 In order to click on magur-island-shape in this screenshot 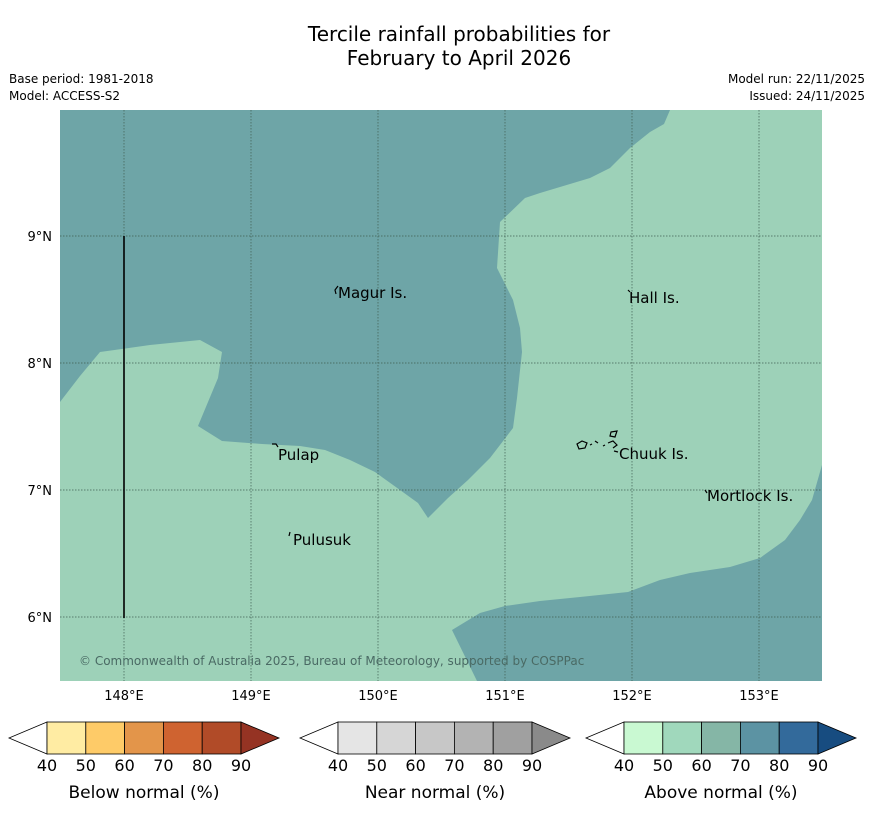, I will do `click(336, 290)`.